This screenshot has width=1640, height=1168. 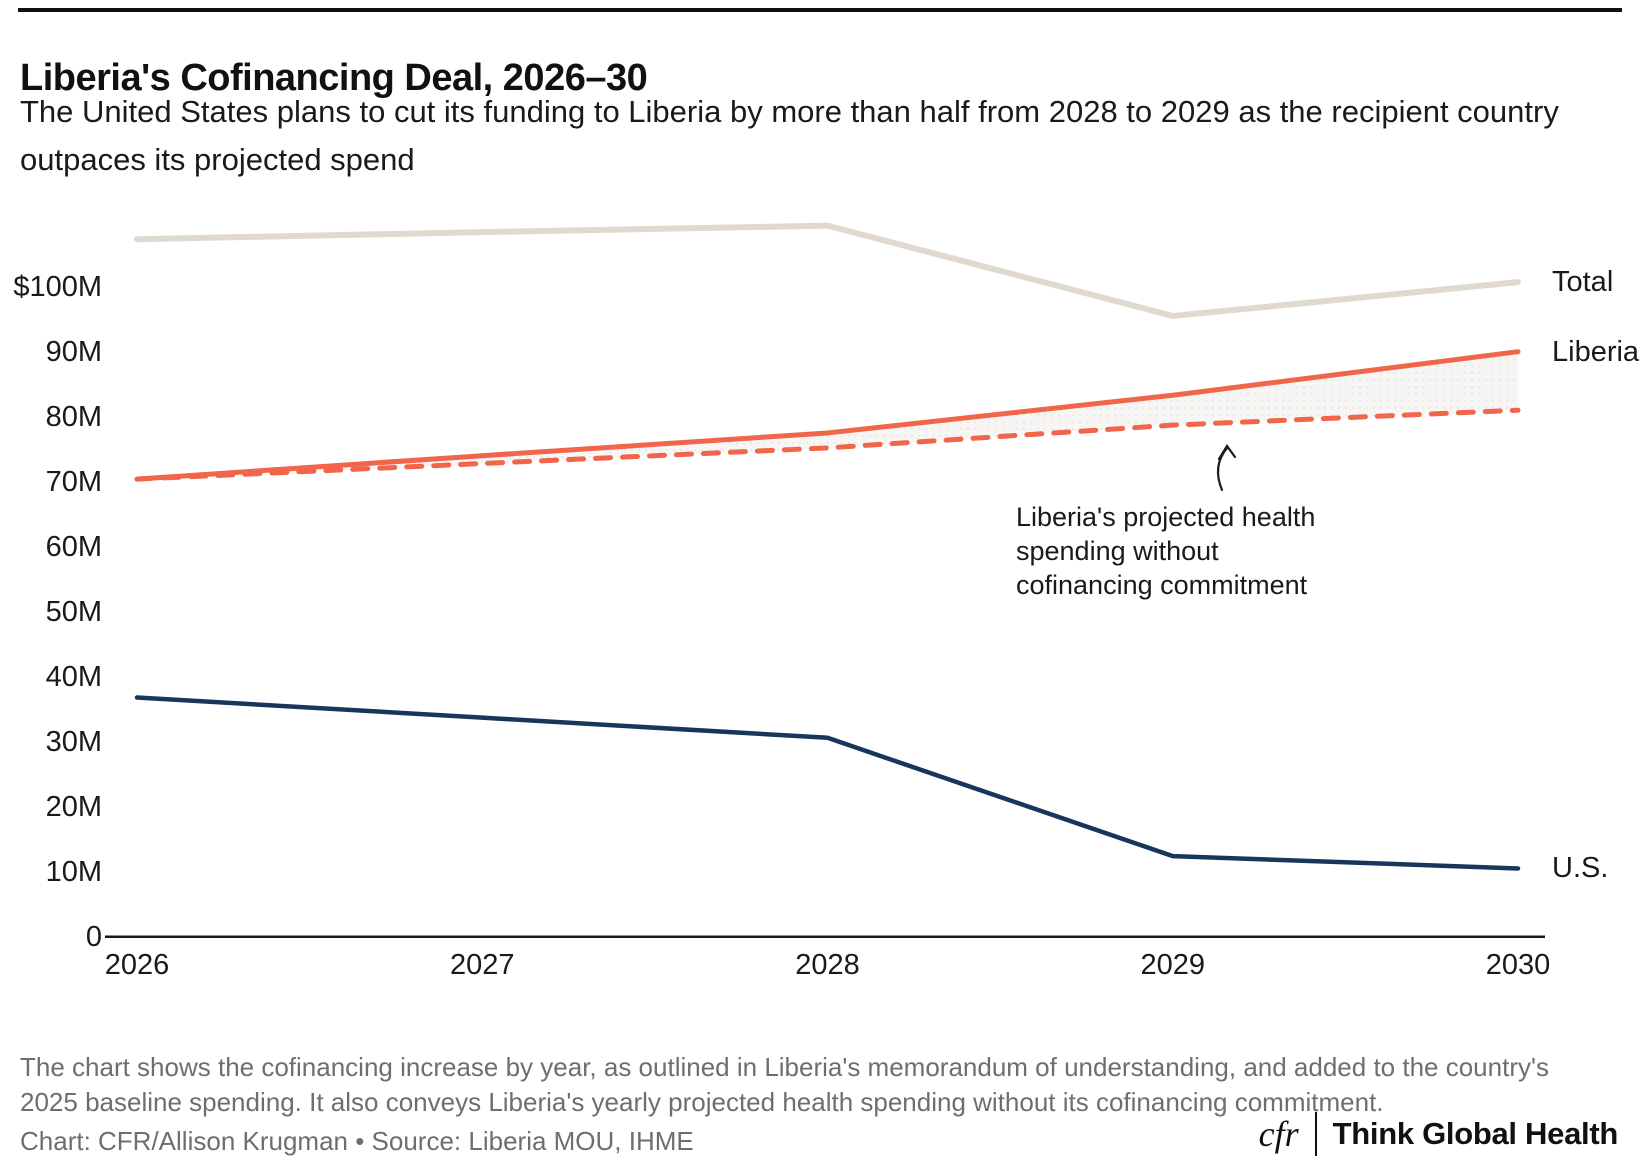 What do you see at coordinates (137, 965) in the screenshot?
I see `x-tick-2026: 2026` at bounding box center [137, 965].